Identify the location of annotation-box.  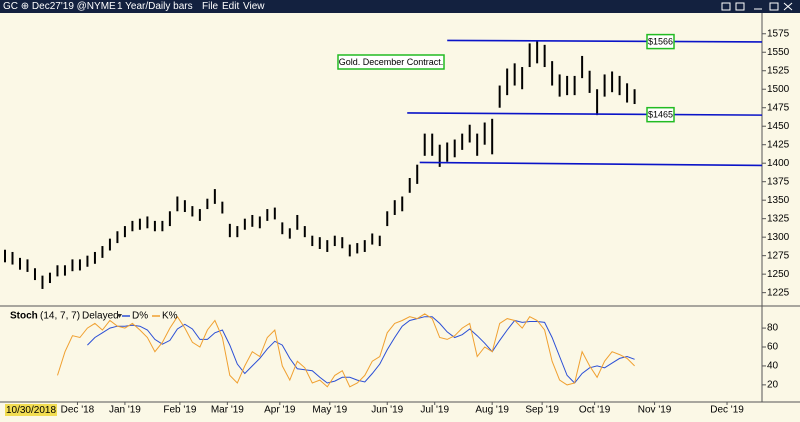
(391, 62).